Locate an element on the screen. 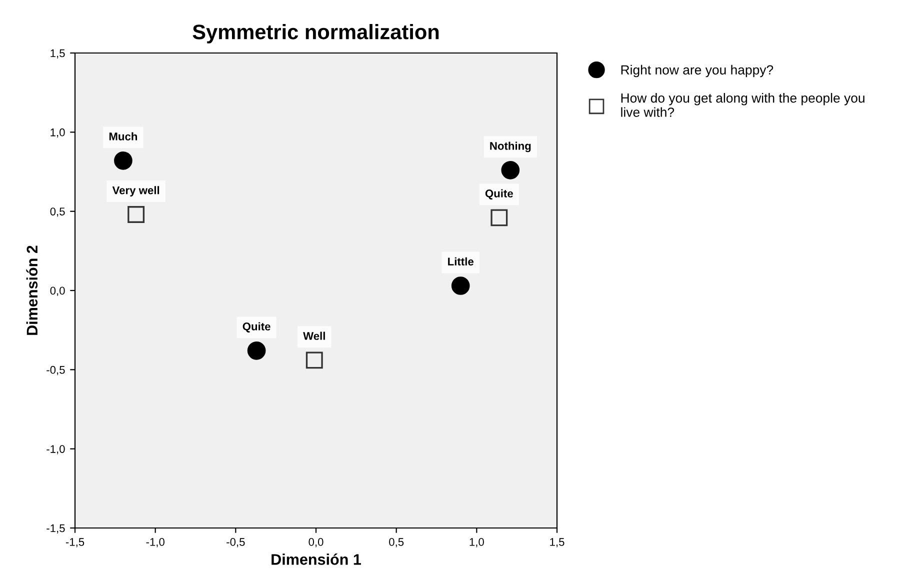  x-tick-label: 1,5 is located at coordinates (557, 543).